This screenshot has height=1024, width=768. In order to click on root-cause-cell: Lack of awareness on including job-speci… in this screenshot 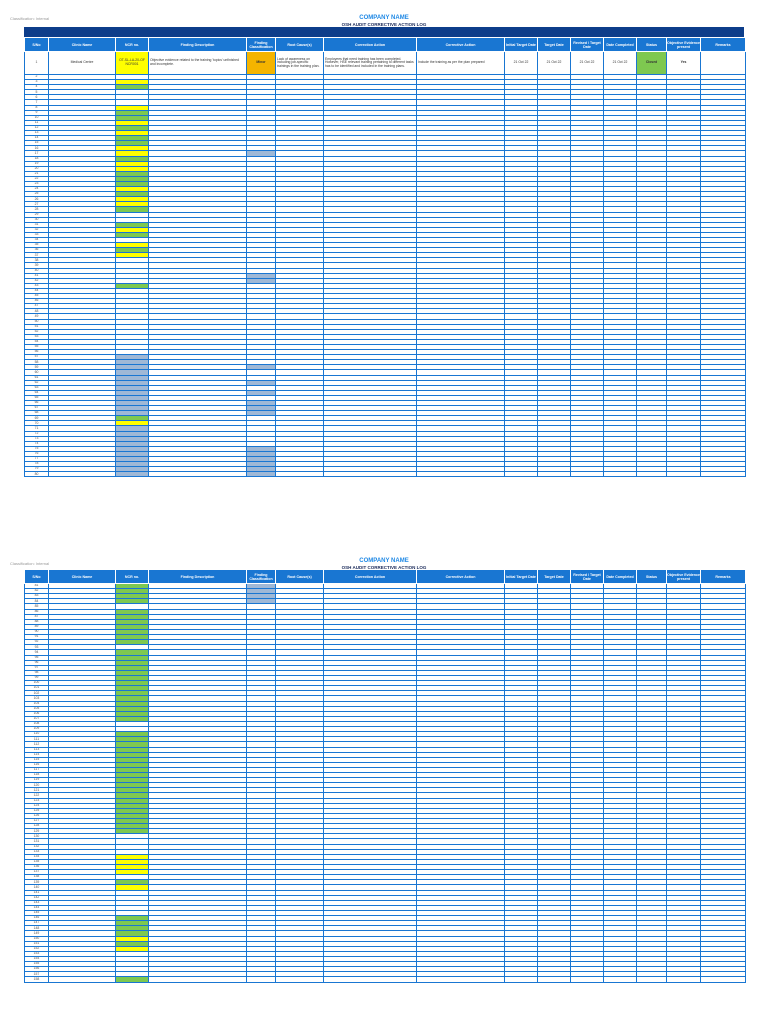, I will do `click(299, 63)`.